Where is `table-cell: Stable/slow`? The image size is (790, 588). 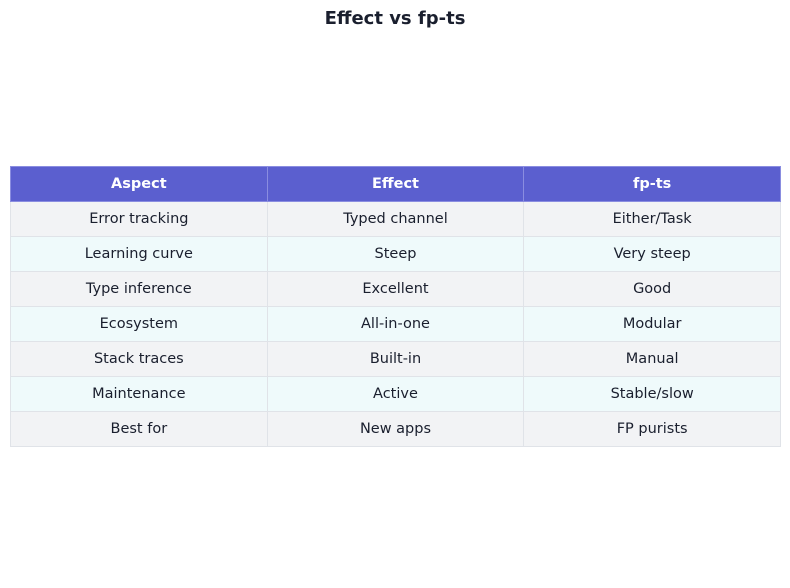 table-cell: Stable/slow is located at coordinates (652, 394).